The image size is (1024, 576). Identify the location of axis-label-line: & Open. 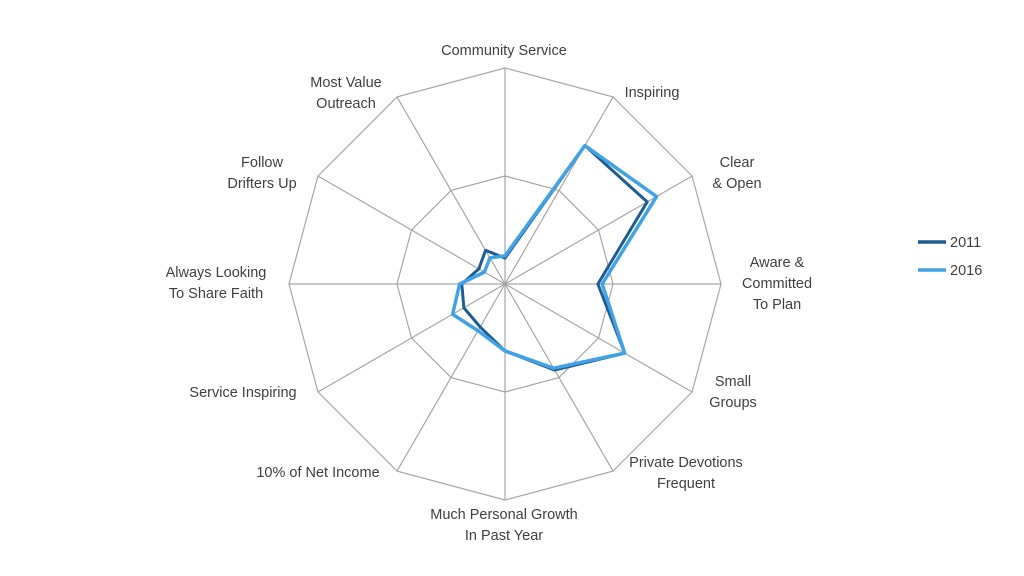
(736, 184).